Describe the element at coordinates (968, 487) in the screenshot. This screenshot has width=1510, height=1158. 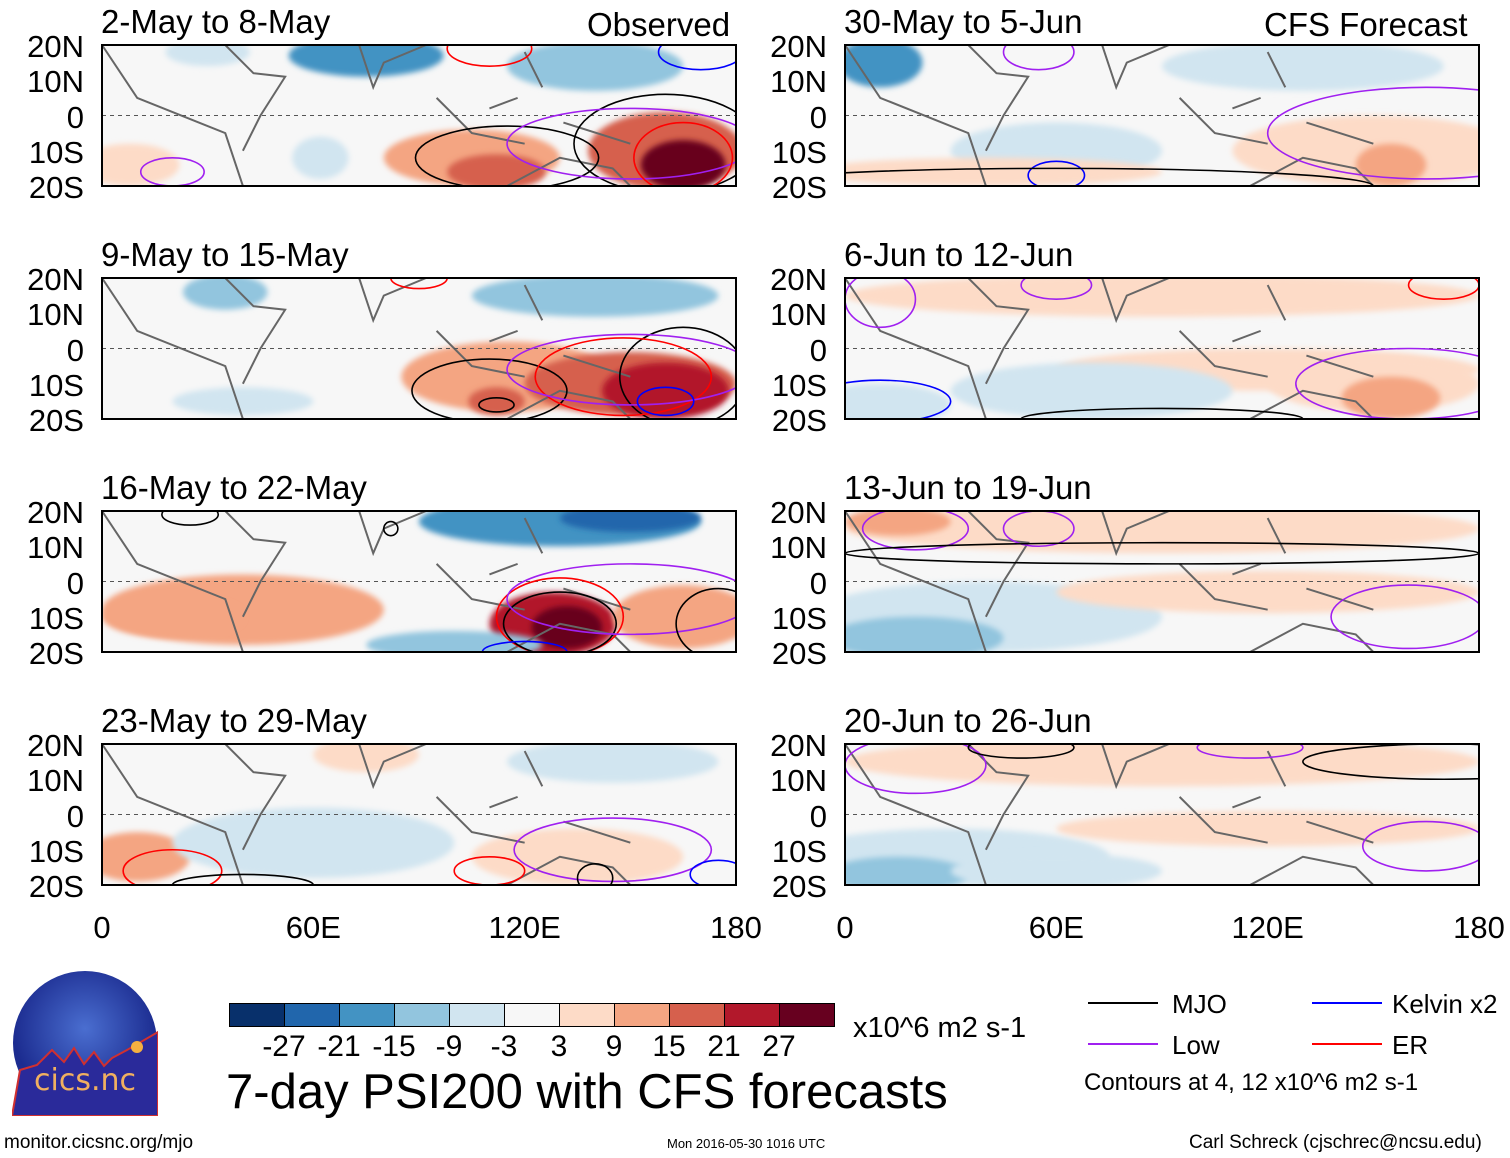
I see `panel-title: 13-Jun to 19-Jun` at that location.